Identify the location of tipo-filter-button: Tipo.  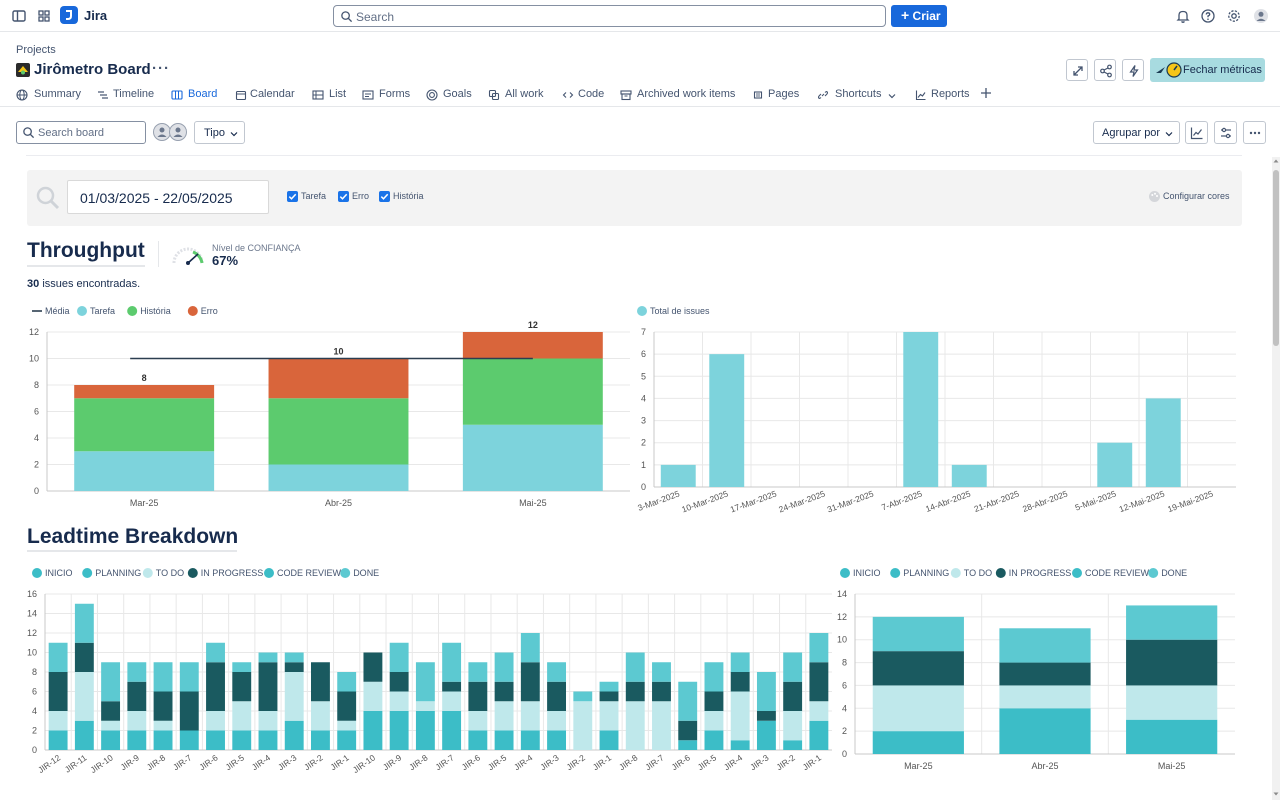
(219, 132).